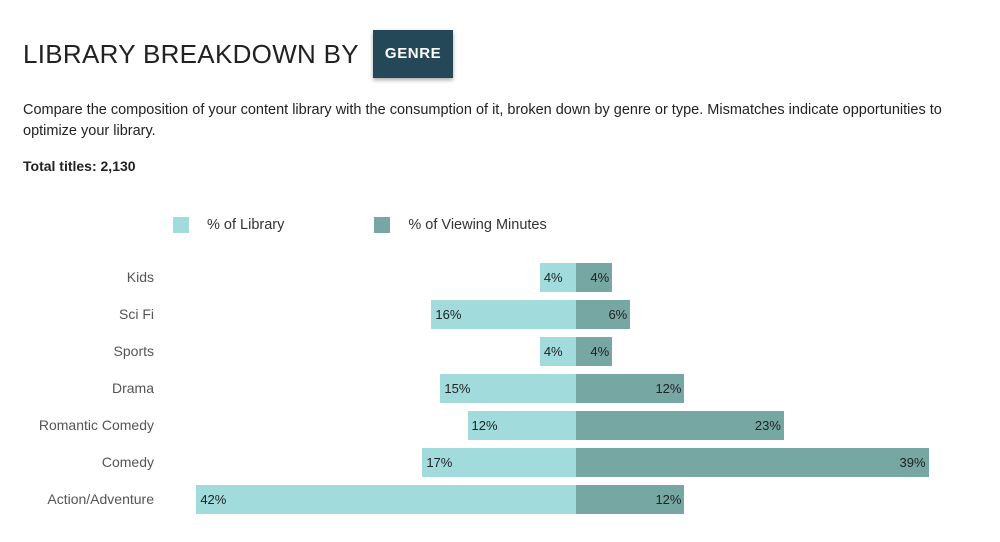 The image size is (1000, 542). I want to click on viewing-value-label: 6%, so click(618, 314).